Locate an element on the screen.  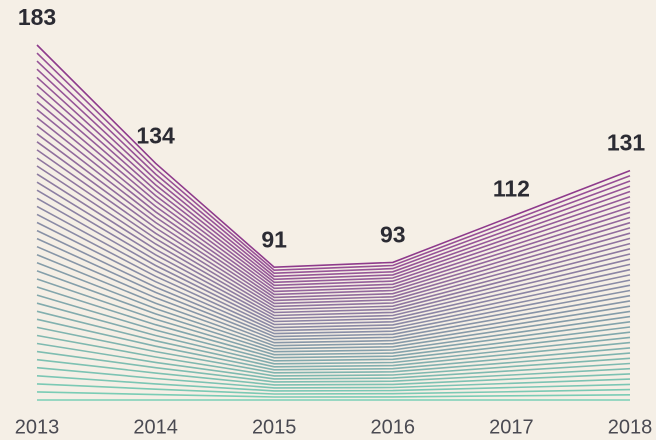
x-tick-label: 2018 is located at coordinates (630, 427).